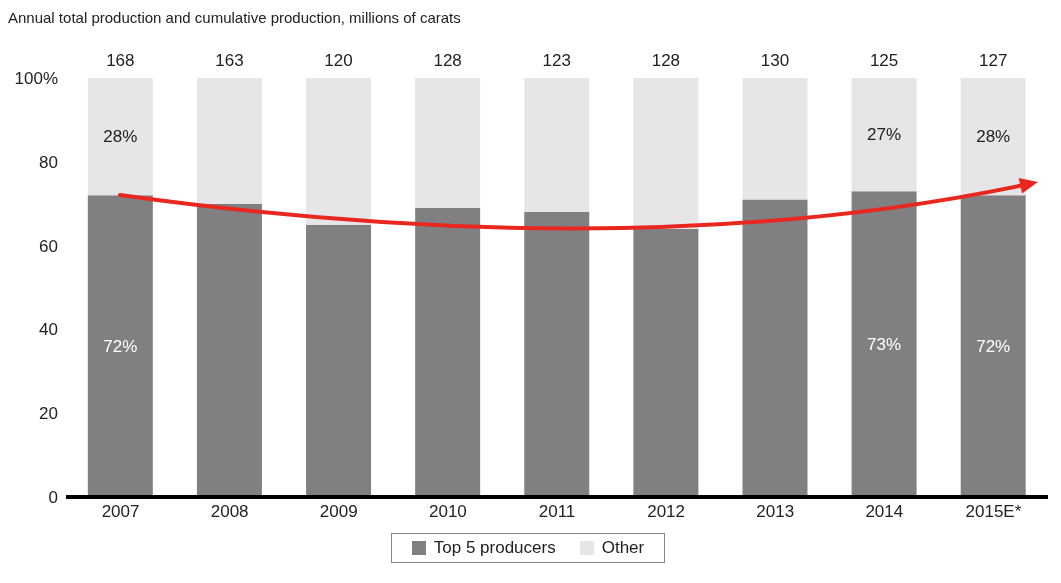 Image resolution: width=1061 pixels, height=583 pixels. I want to click on chart-title: Annual total production and cumulative production, millions of carats, so click(235, 18).